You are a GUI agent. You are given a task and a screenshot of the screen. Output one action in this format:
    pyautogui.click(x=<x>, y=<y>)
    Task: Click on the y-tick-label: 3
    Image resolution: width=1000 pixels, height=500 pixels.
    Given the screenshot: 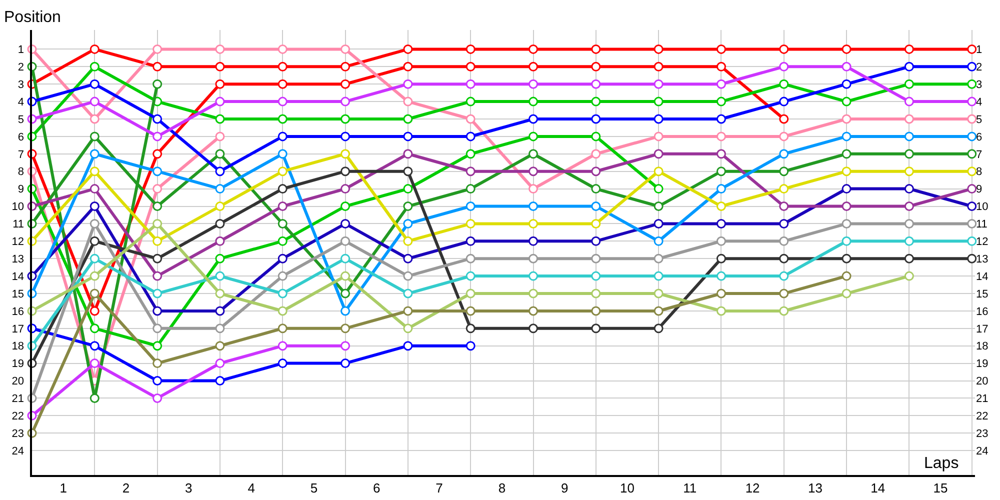 What is the action you would take?
    pyautogui.click(x=21, y=84)
    